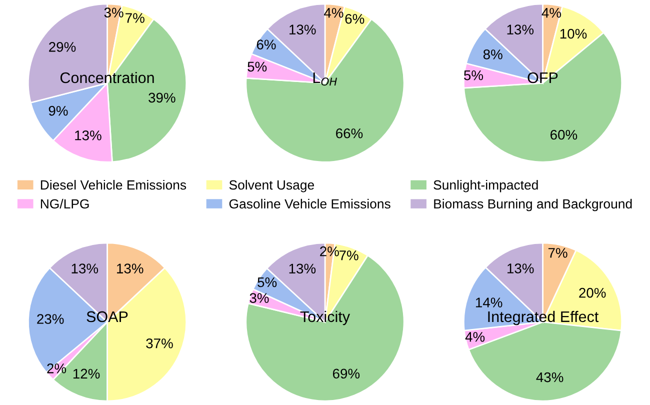  Describe the element at coordinates (325, 79) in the screenshot. I see `text: L$_{OH}$` at that location.